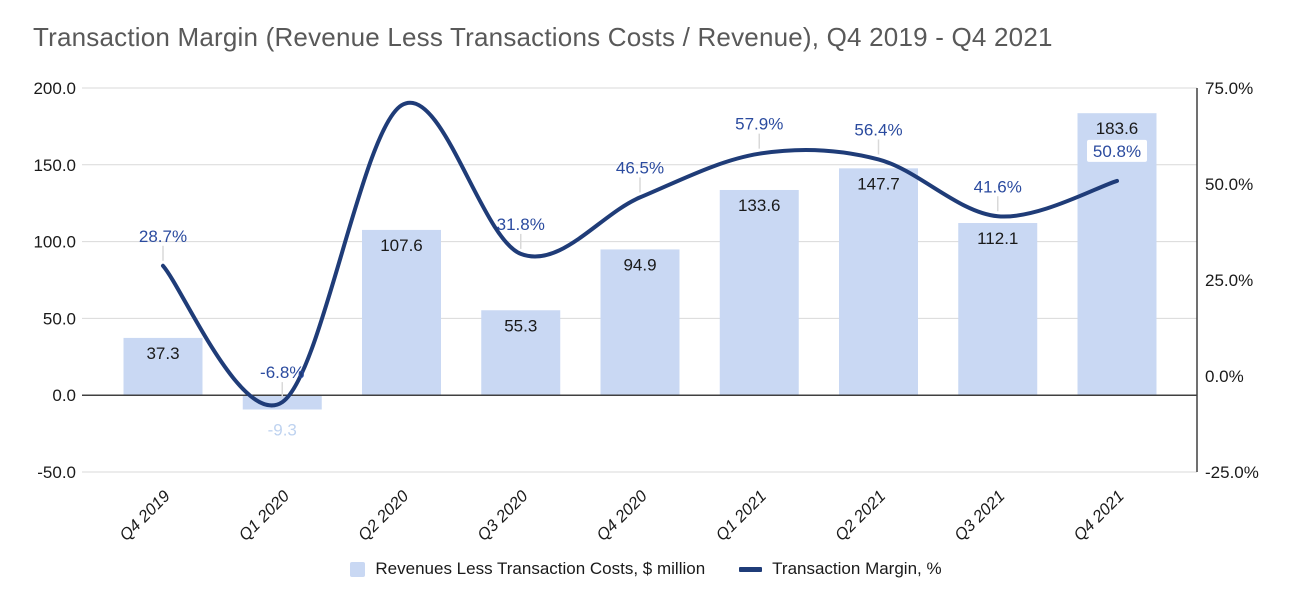 This screenshot has height=612, width=1292. I want to click on bar-q1-2021, so click(759, 292).